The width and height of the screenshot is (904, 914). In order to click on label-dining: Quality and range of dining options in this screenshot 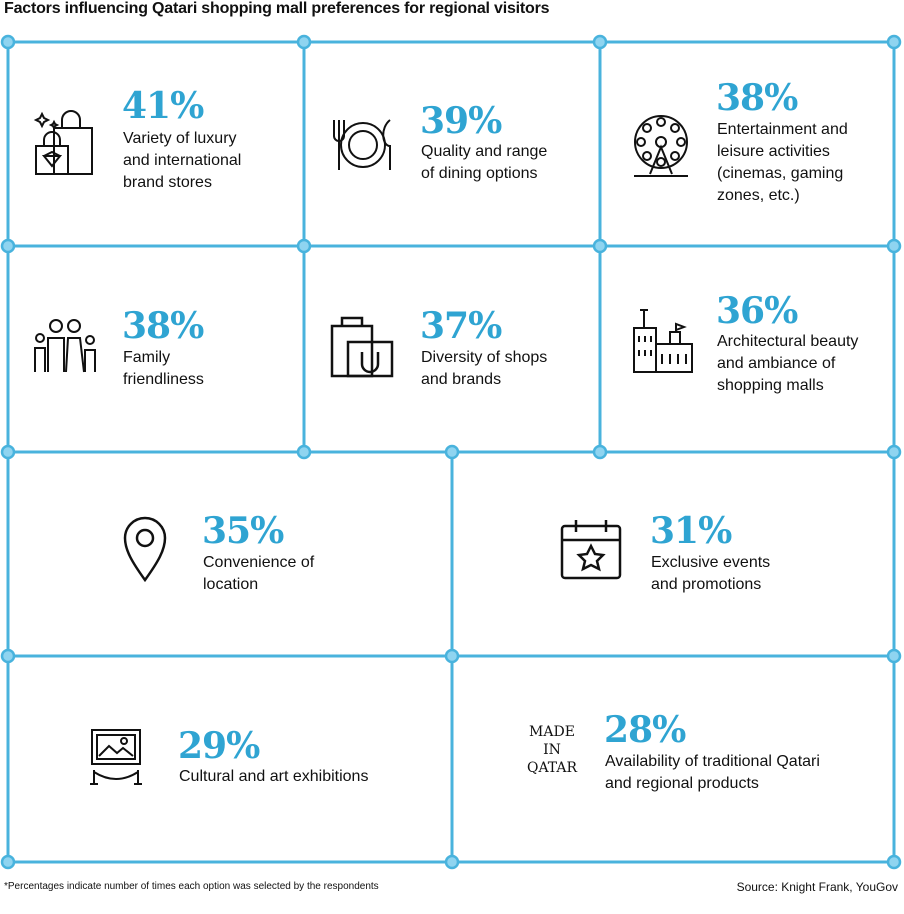, I will do `click(484, 162)`.